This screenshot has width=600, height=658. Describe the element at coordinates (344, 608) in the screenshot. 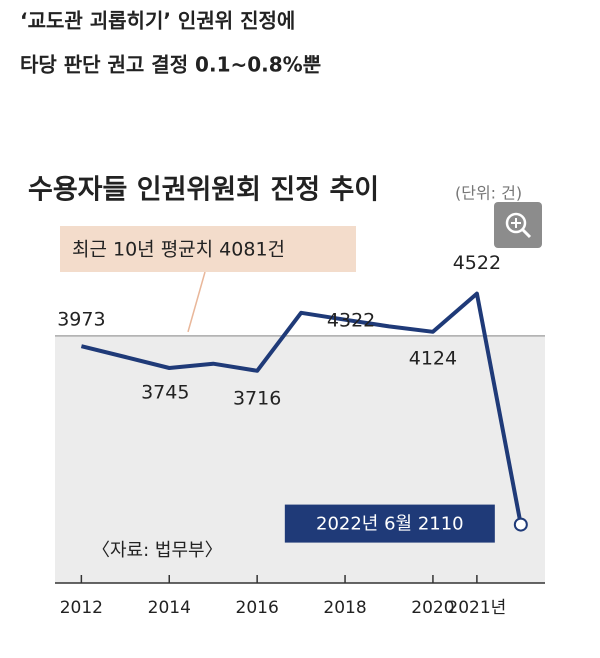

I see `x-tick-label: 2018` at that location.